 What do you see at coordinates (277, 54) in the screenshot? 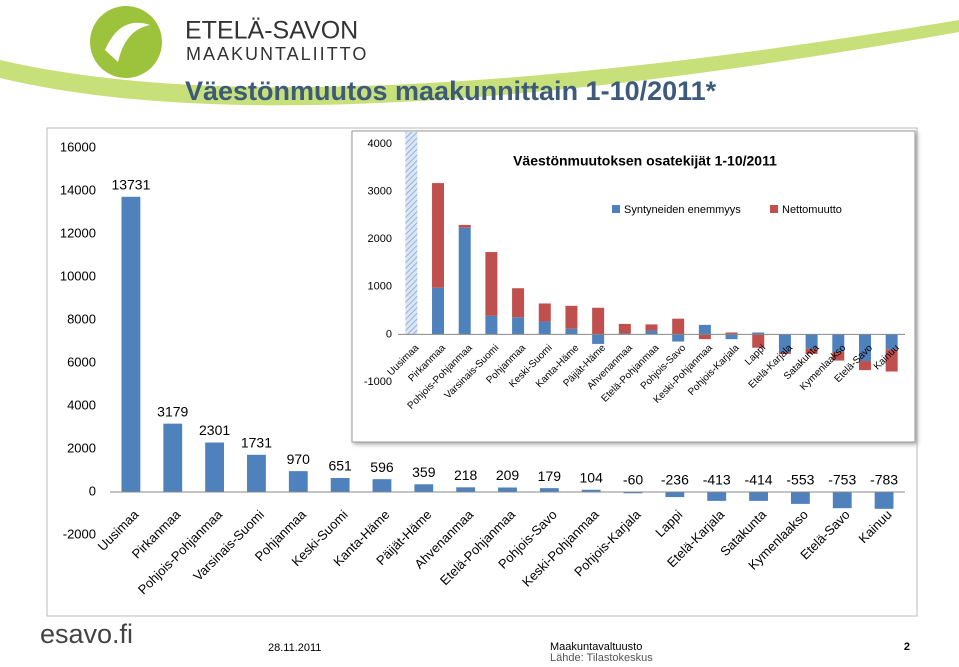
I see `logo-text: MAAKUNTALIITTO` at bounding box center [277, 54].